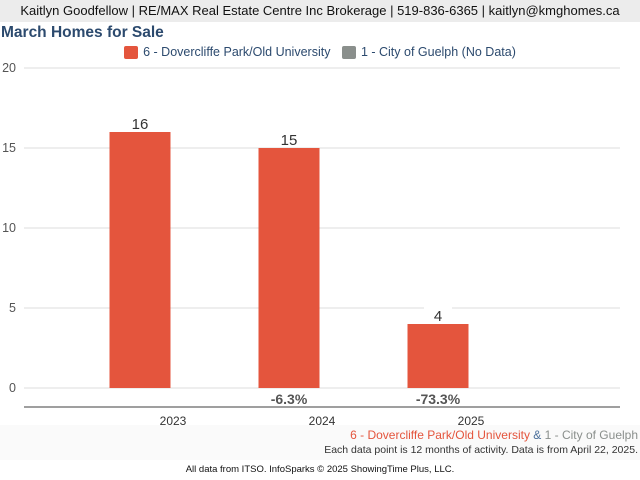 This screenshot has width=640, height=480. I want to click on legend-label-secondary: 1 - City of Guelph (No Data), so click(438, 52).